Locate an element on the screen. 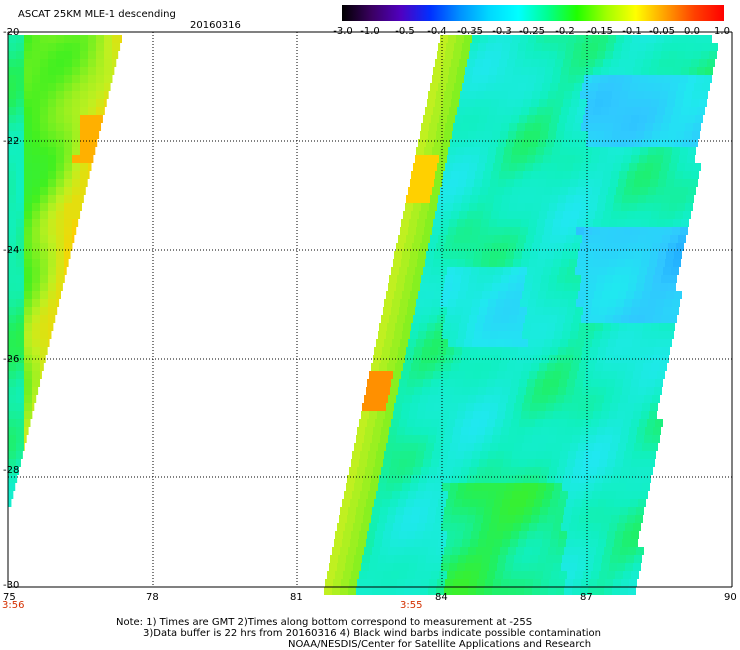 This screenshot has height=650, width=740. header-title: ASCAT 25KM MLE-1 descending is located at coordinates (97, 14).